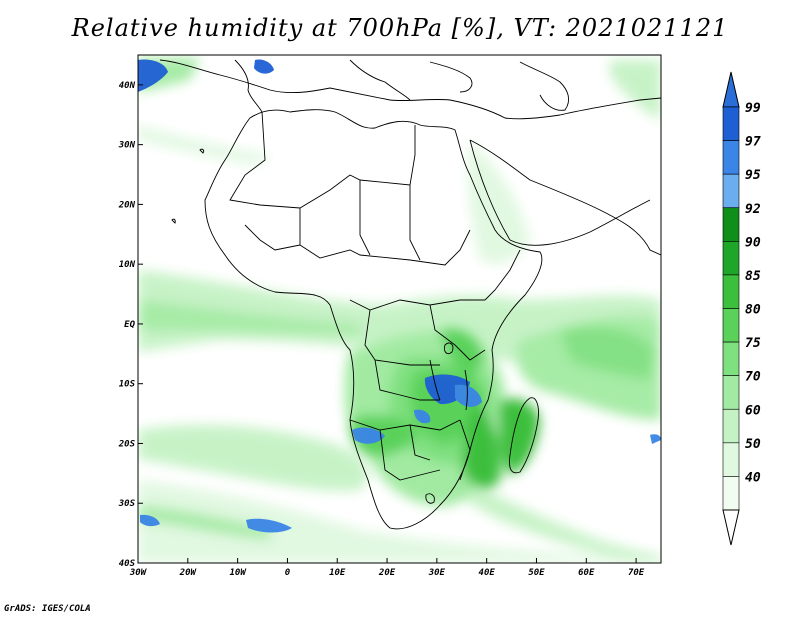 This screenshot has width=800, height=618. Describe the element at coordinates (753, 242) in the screenshot. I see `colorbar-label: 90` at that location.